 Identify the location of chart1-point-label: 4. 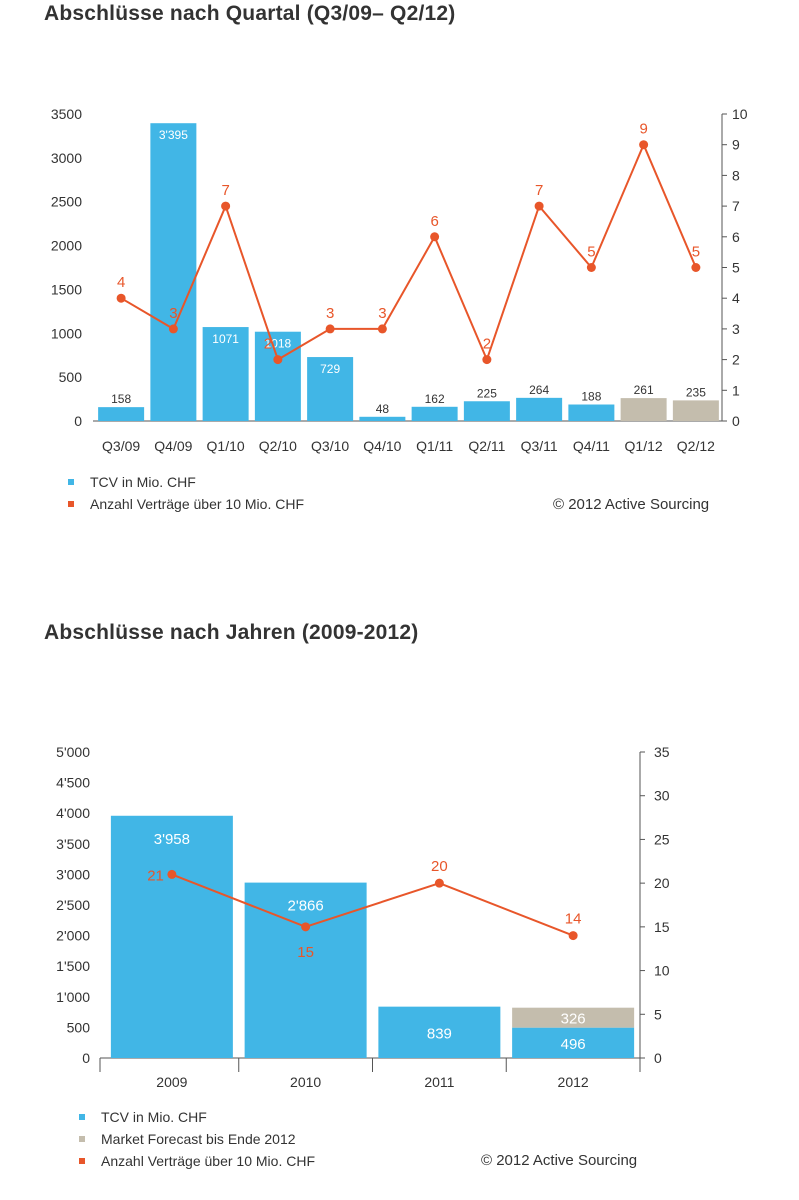
(121, 282).